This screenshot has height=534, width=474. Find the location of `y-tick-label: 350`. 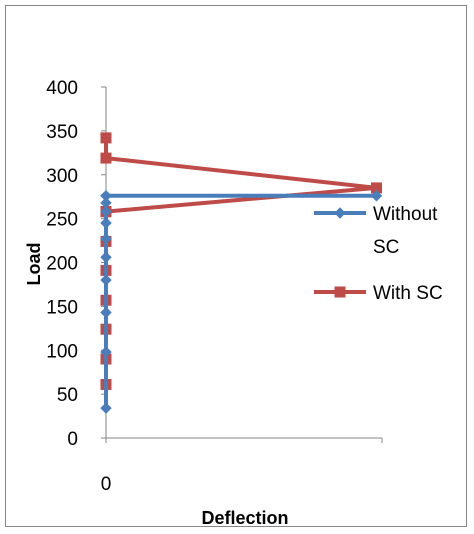

y-tick-label: 350 is located at coordinates (62, 132).